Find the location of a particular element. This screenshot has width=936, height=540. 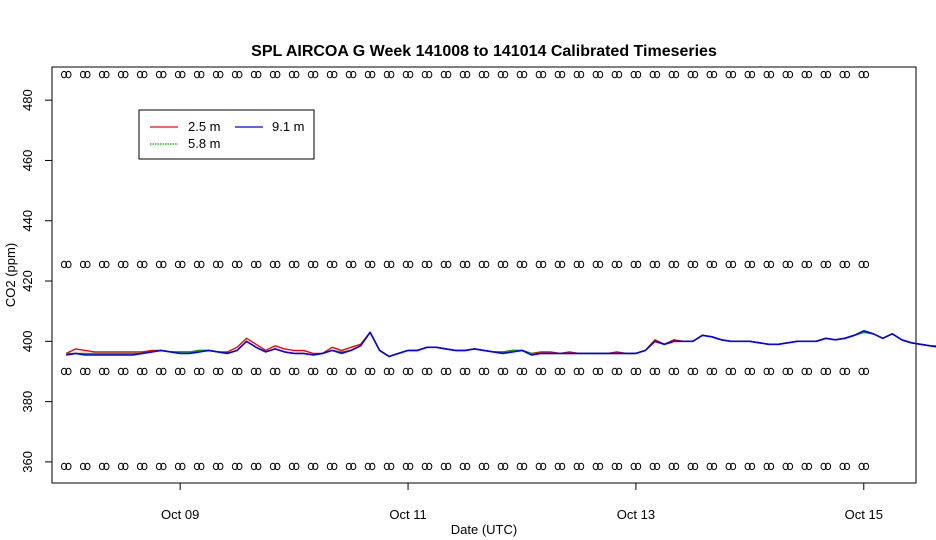

y-tick-label: 460 is located at coordinates (27, 161).